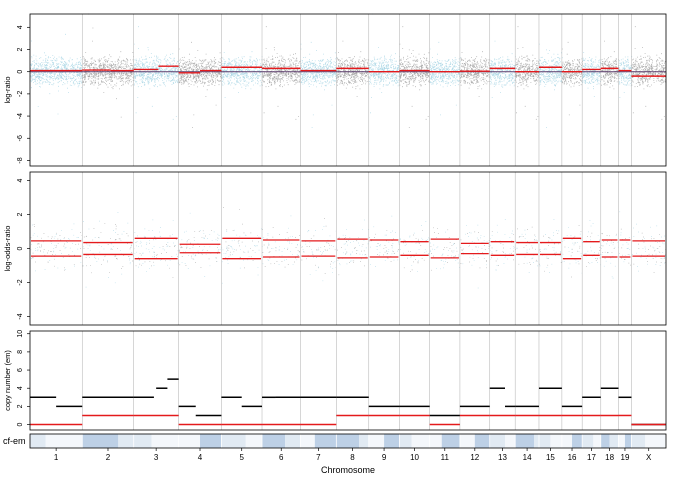 The height and width of the screenshot is (480, 680). Describe the element at coordinates (384, 457) in the screenshot. I see `chromosome-label-9: 9` at that location.